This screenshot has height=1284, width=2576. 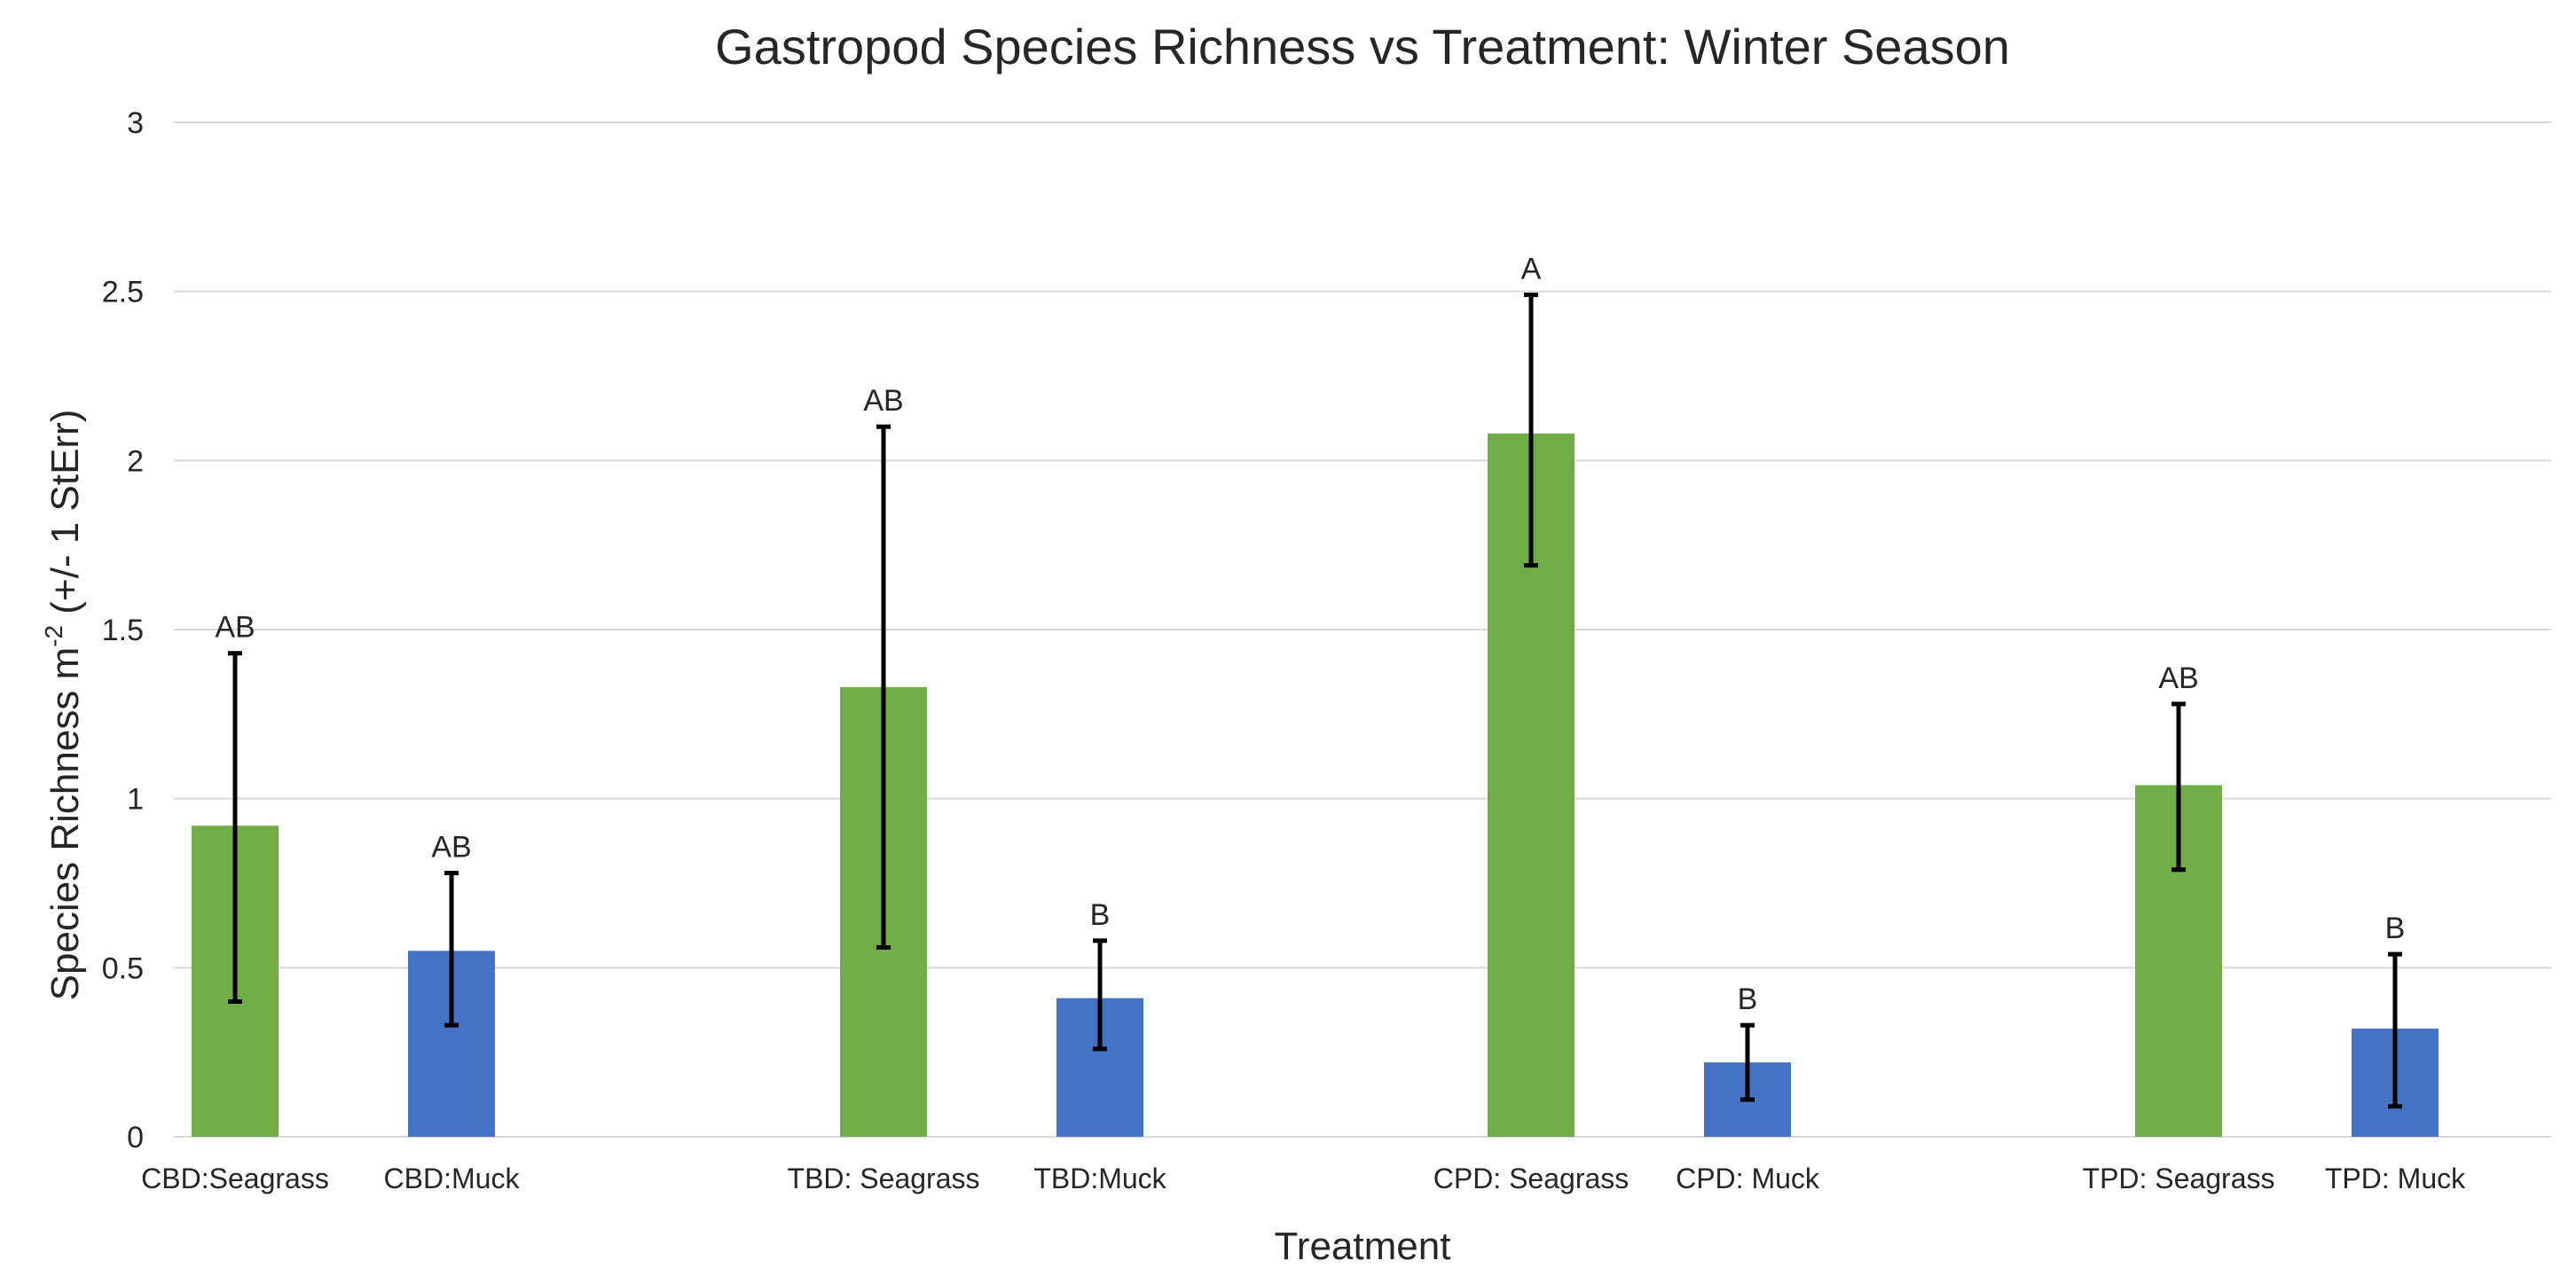 I want to click on y-tick-label: 0.5, so click(x=123, y=968).